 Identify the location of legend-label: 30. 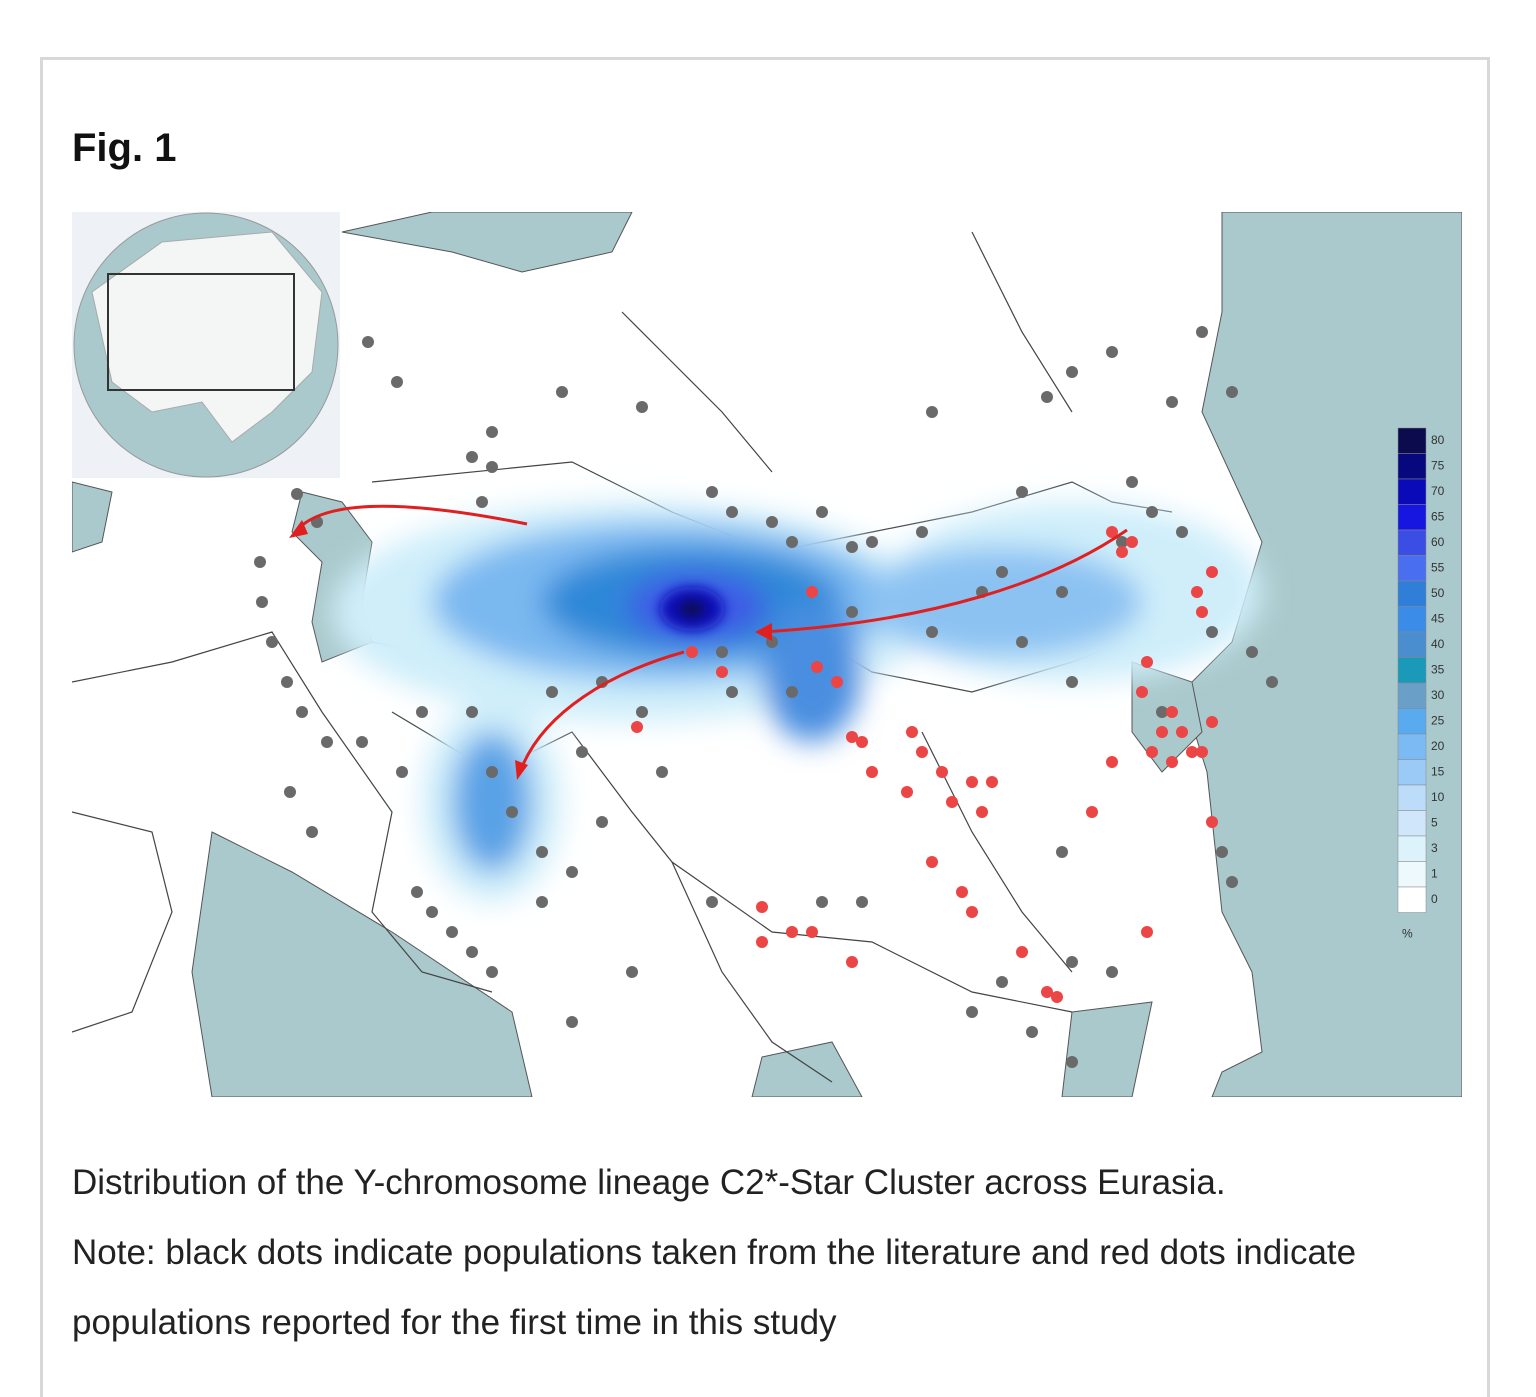
(1438, 695).